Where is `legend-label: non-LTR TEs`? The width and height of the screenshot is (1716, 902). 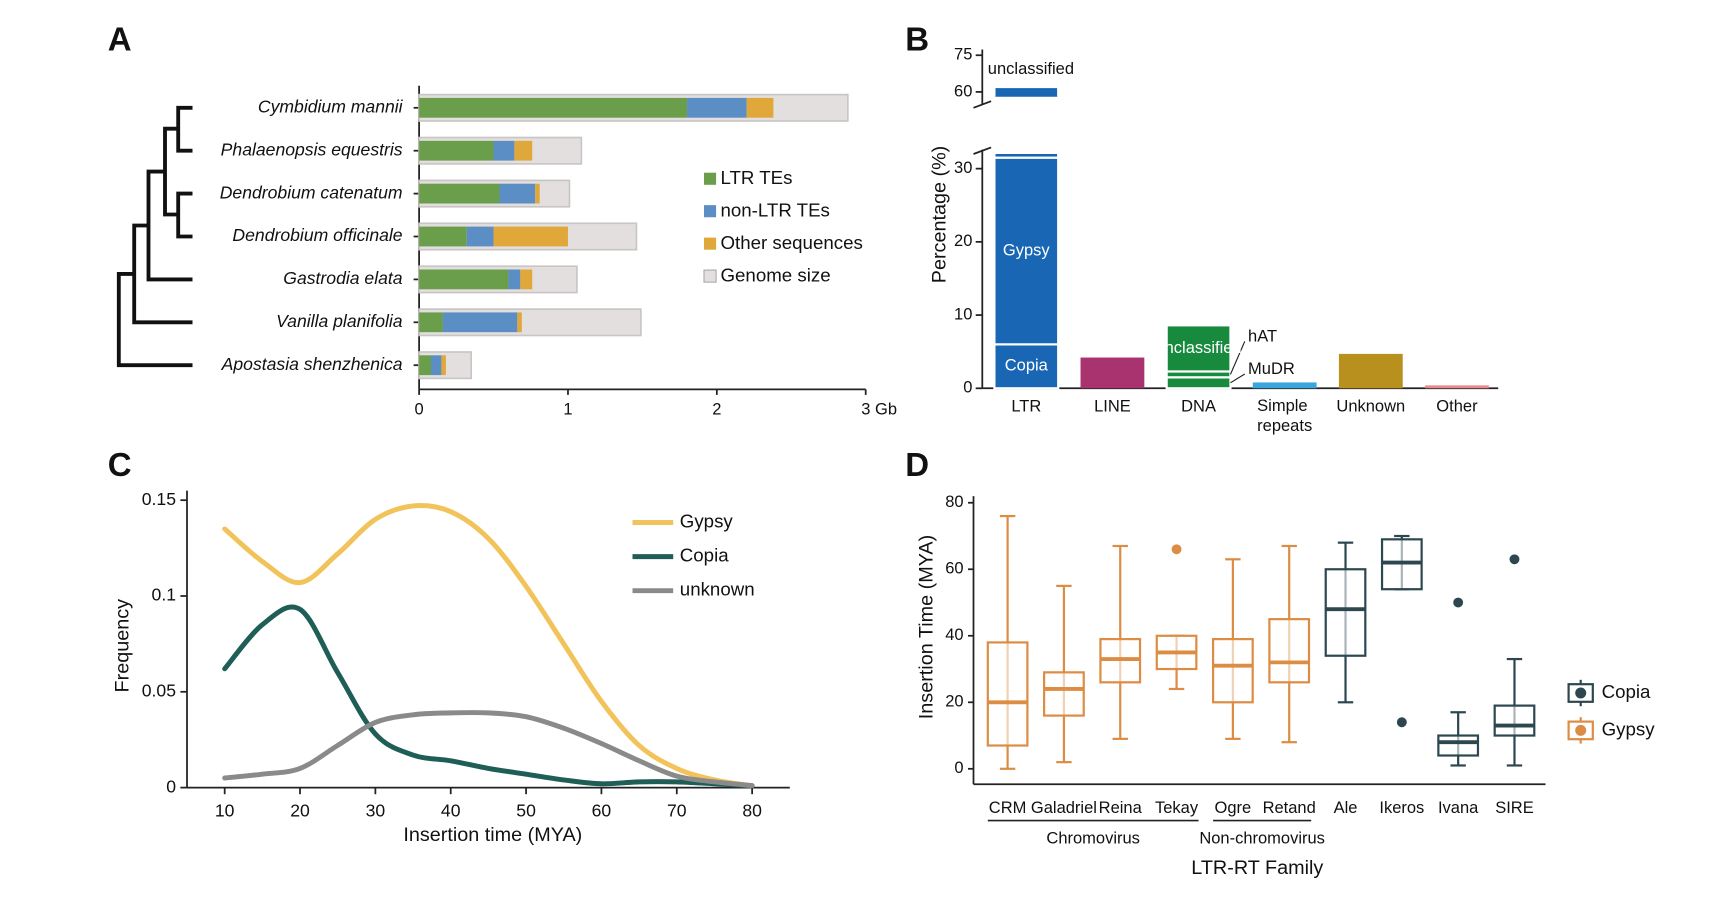
legend-label: non-LTR TEs is located at coordinates (775, 210).